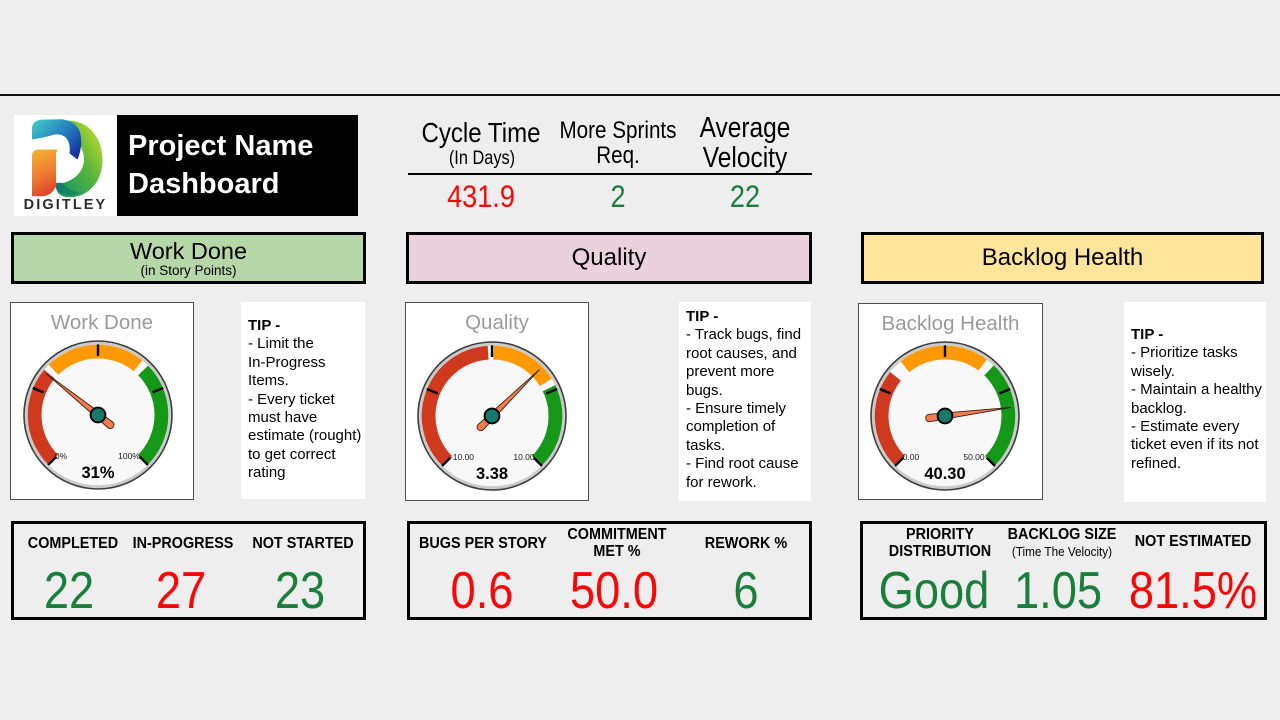 This screenshot has width=1280, height=720. What do you see at coordinates (974, 457) in the screenshot?
I see `svg-text: 50.00` at bounding box center [974, 457].